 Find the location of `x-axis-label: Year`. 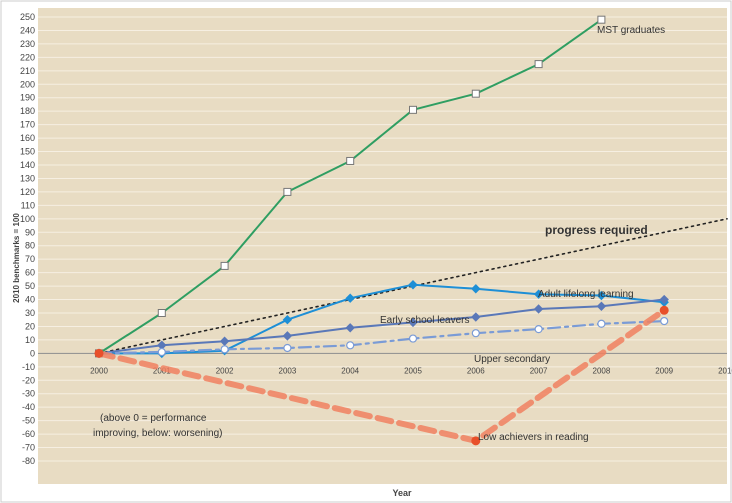

x-axis-label: Year is located at coordinates (402, 493).